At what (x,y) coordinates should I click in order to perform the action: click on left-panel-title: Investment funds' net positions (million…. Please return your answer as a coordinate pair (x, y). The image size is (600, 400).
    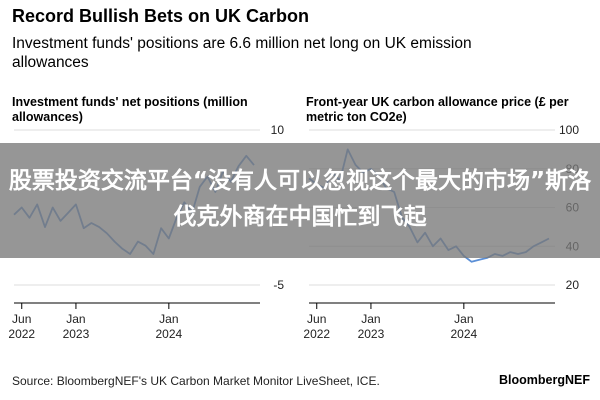
    Looking at the image, I should click on (130, 109).